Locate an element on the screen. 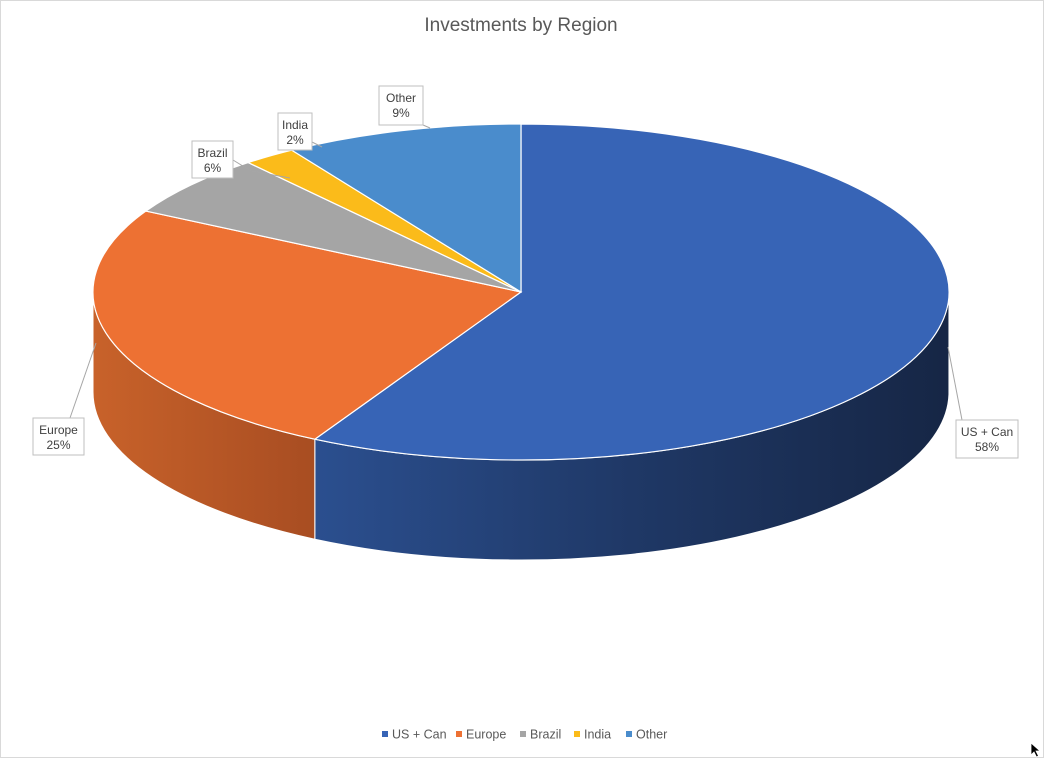 The image size is (1044, 758). data-label-box-other is located at coordinates (401, 105).